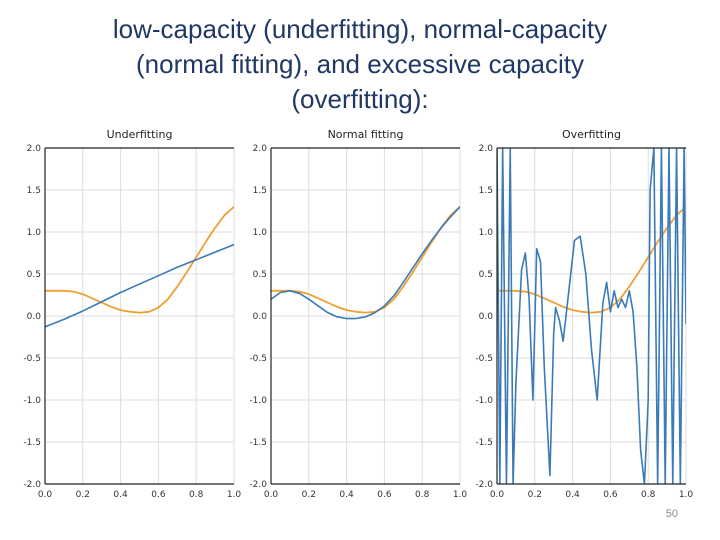  I want to click on chart-title: Overfitting, so click(591, 134).